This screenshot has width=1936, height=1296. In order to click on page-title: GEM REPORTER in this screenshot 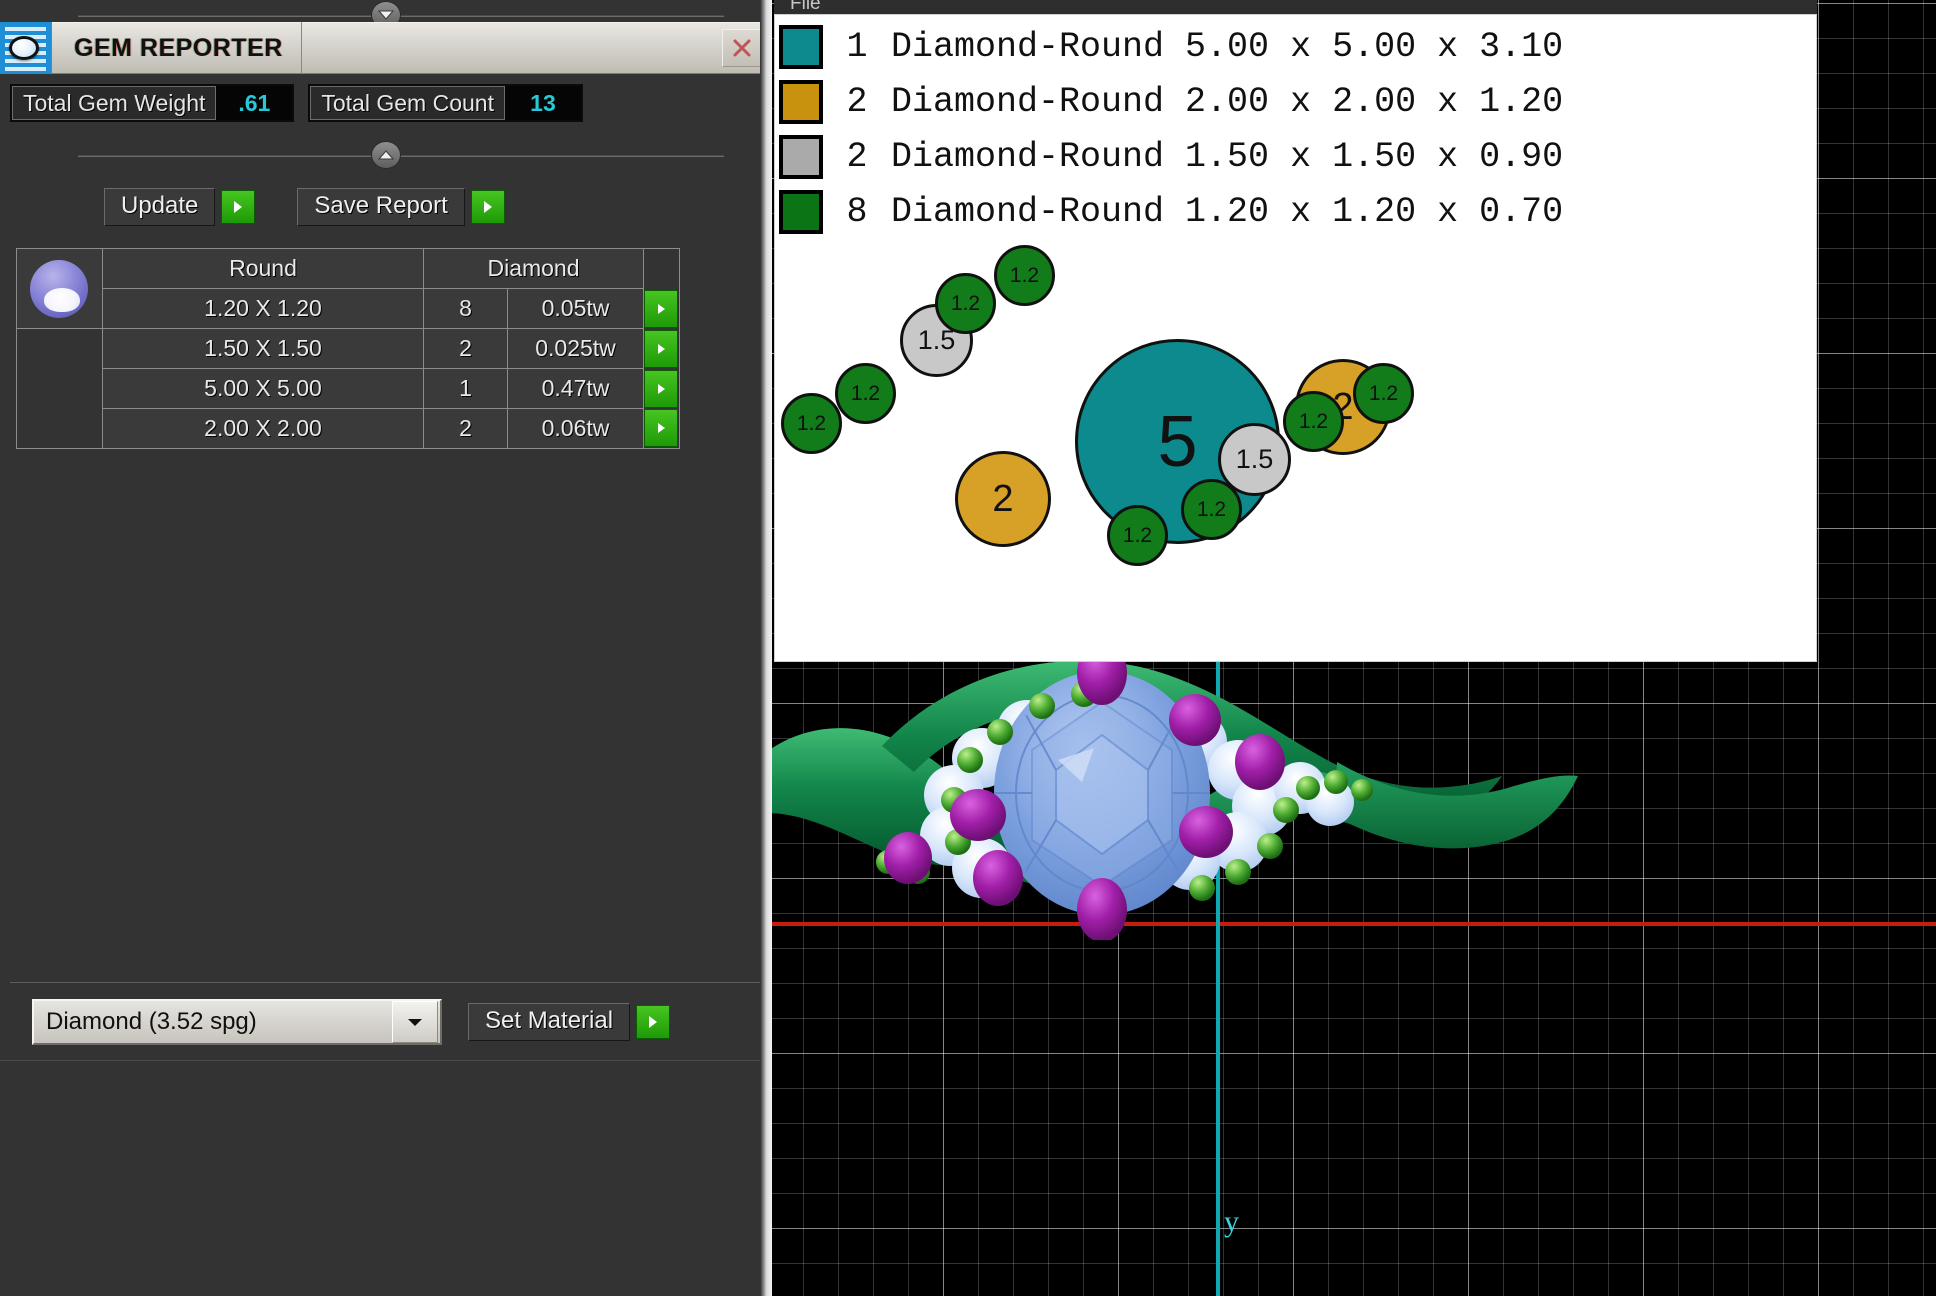, I will do `click(178, 47)`.